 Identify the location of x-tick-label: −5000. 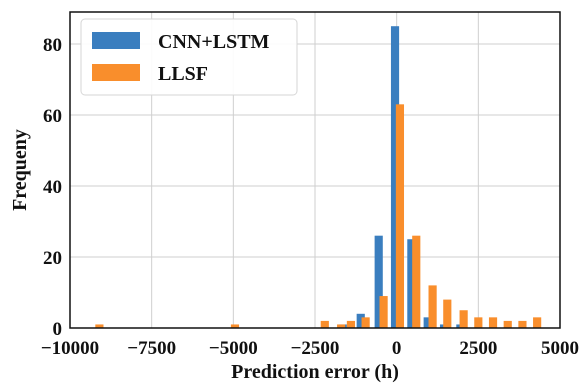
(233, 348).